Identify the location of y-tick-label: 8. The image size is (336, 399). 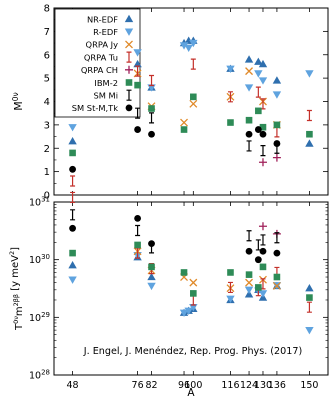
(47, 9).